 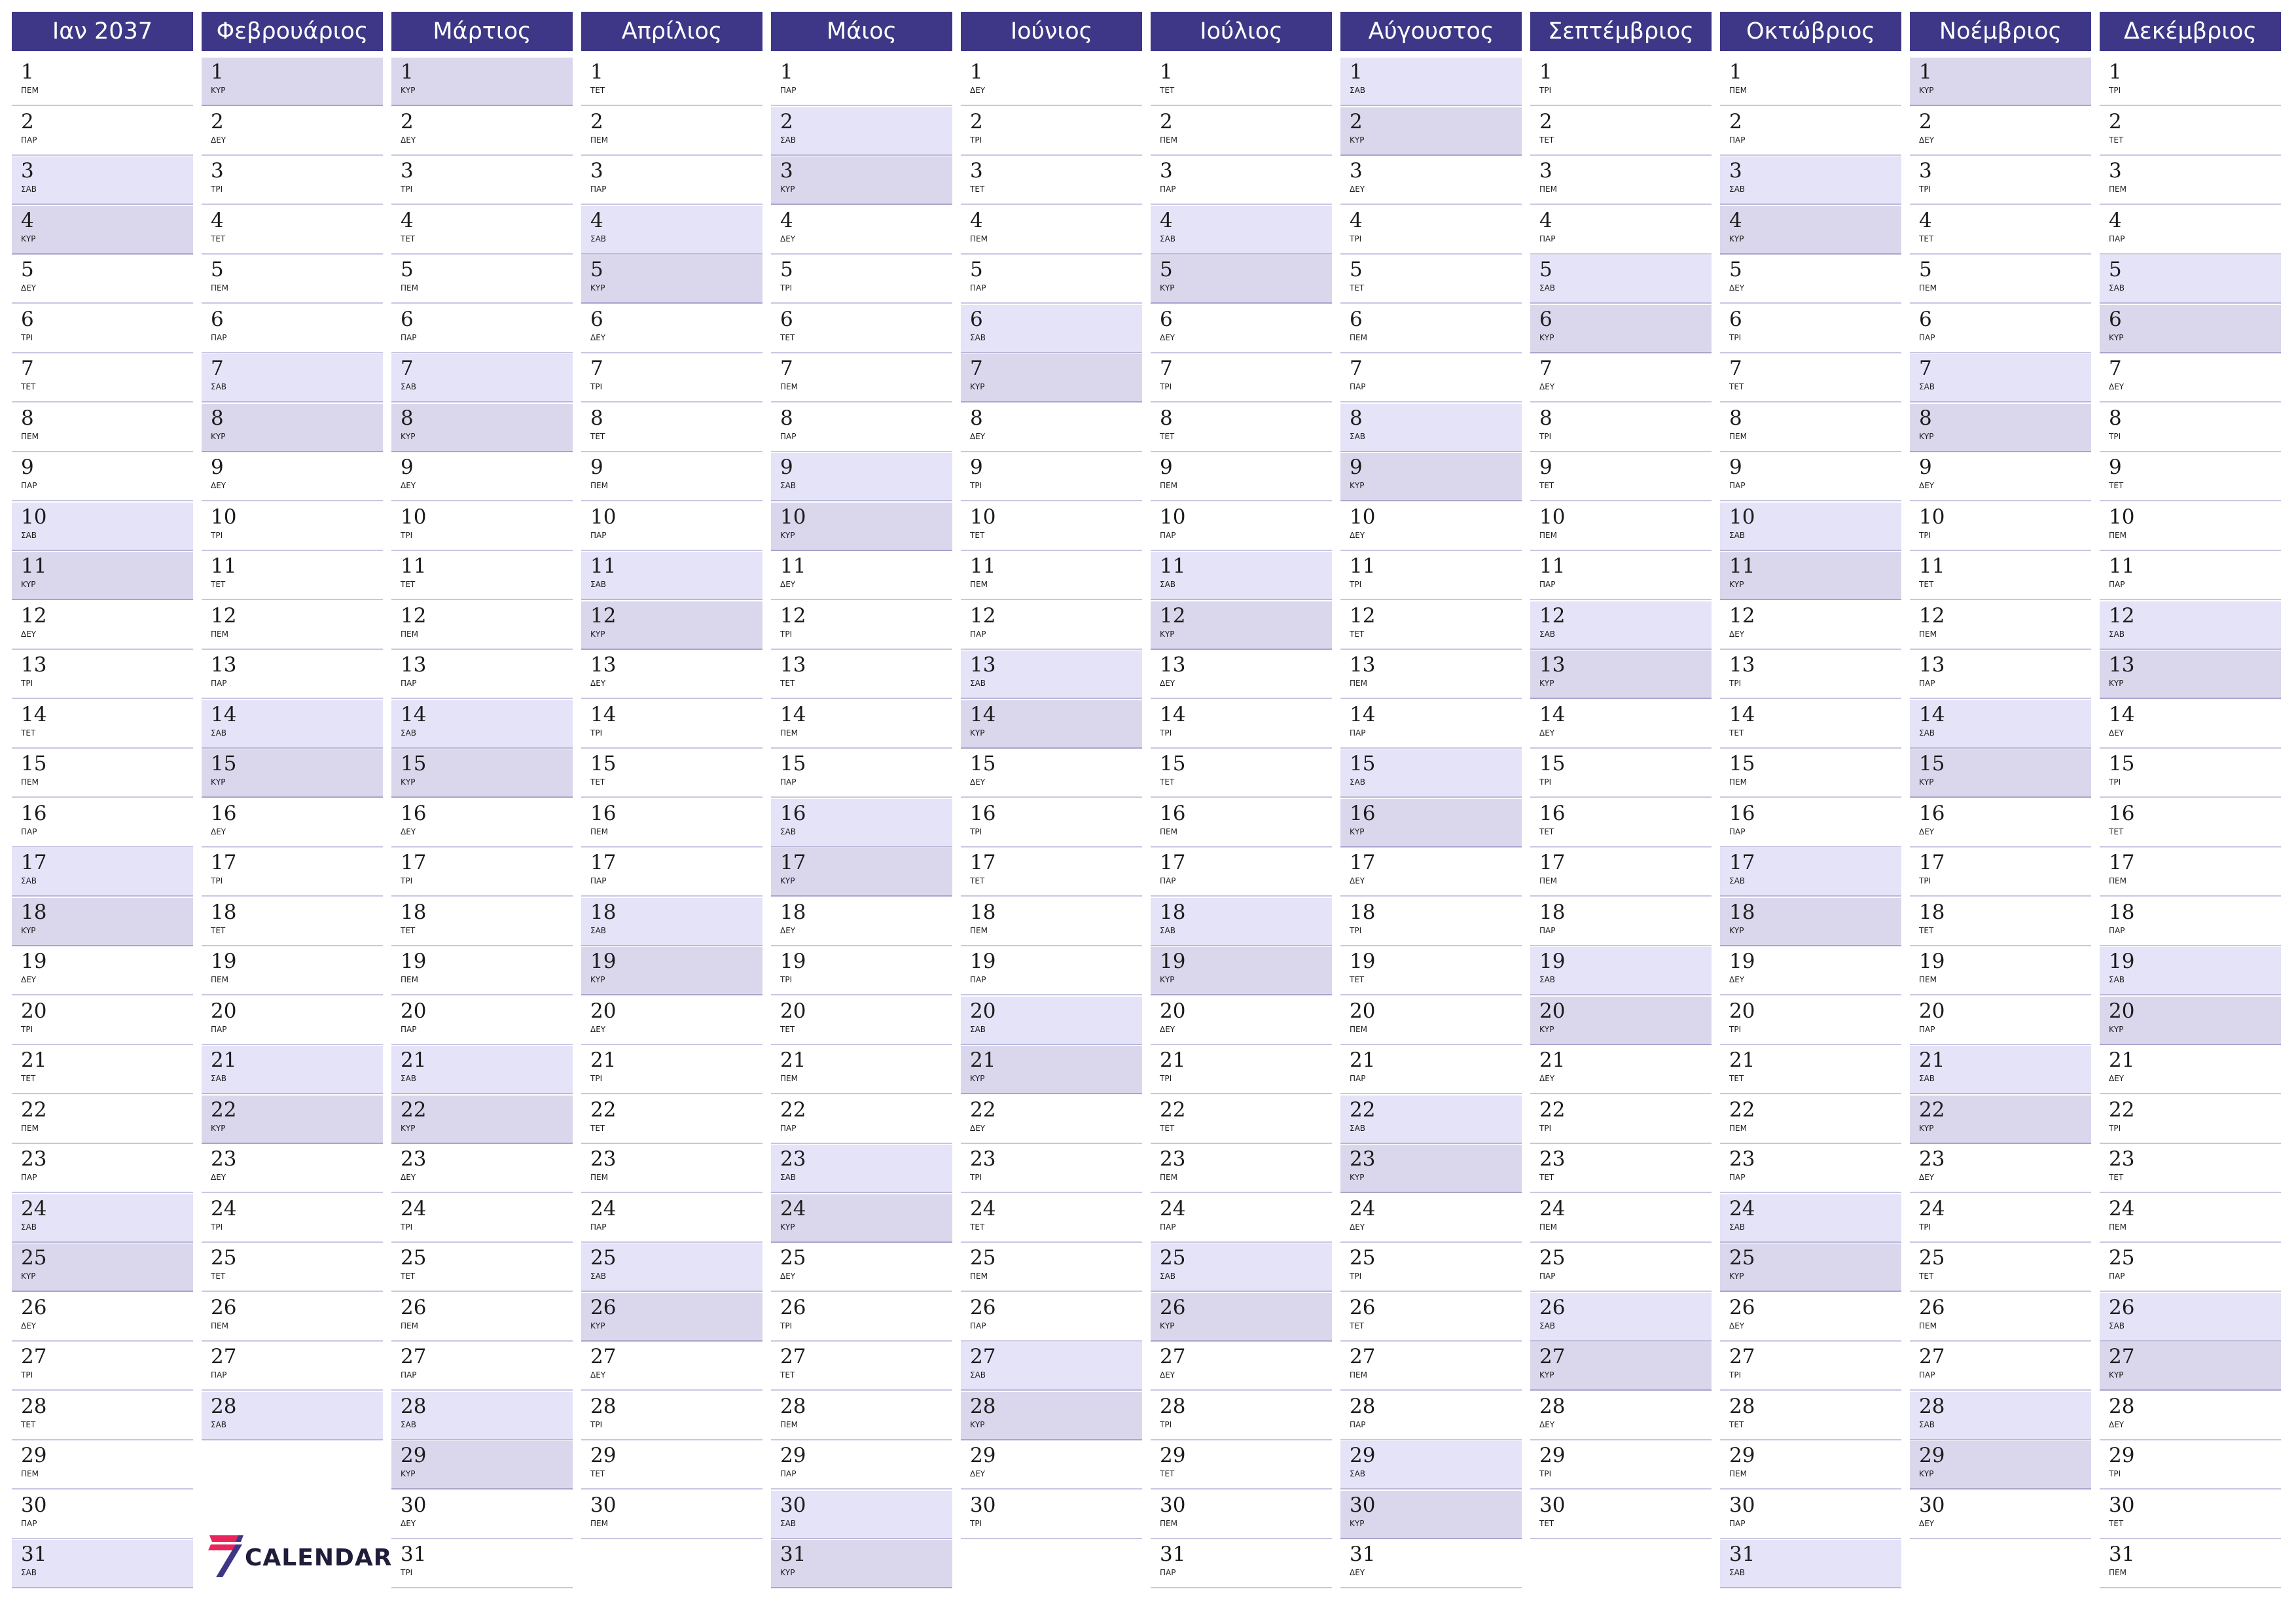 I want to click on day-cell: 29 ΣΑΒ, so click(x=1431, y=1465).